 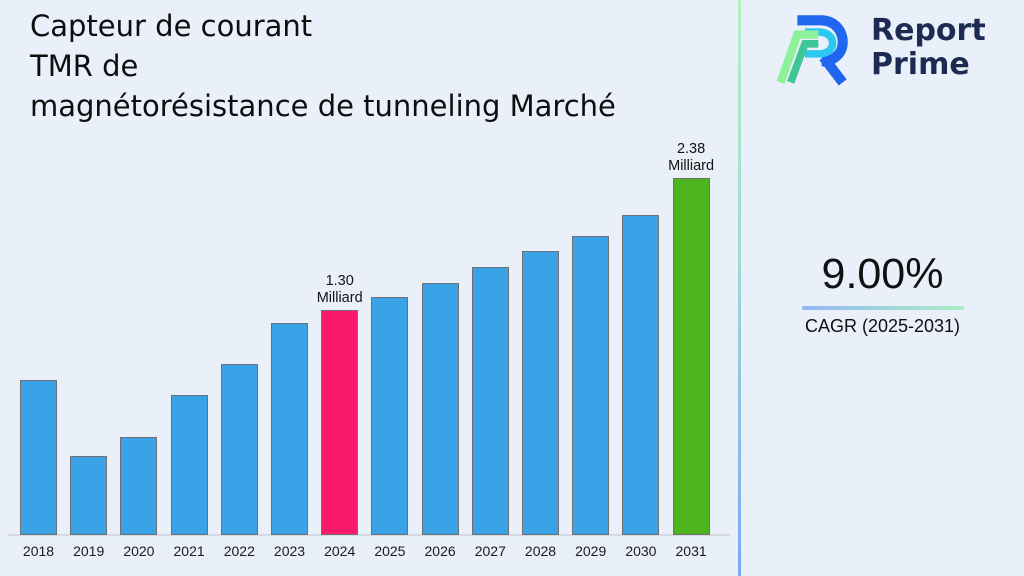 What do you see at coordinates (239, 449) in the screenshot?
I see `bar-2022` at bounding box center [239, 449].